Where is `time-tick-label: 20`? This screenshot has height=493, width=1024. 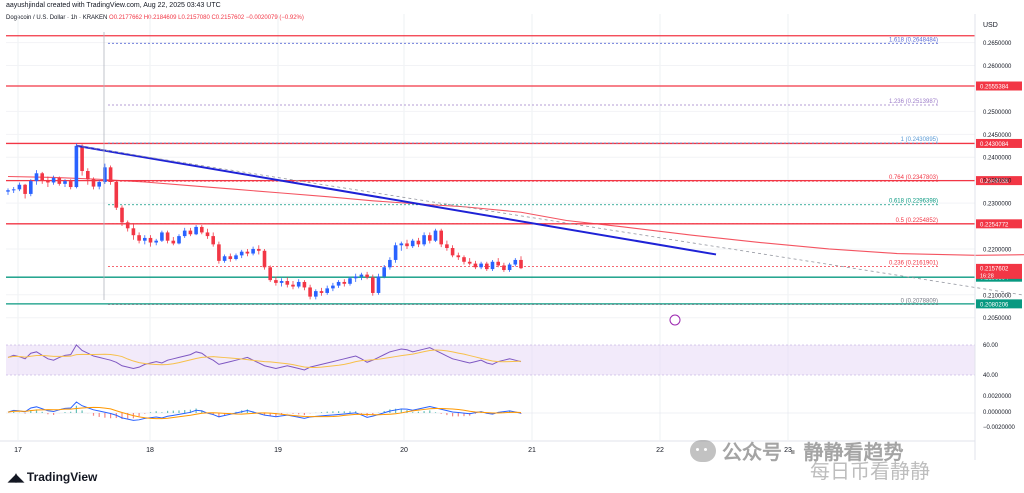
time-tick-label: 20 is located at coordinates (404, 450).